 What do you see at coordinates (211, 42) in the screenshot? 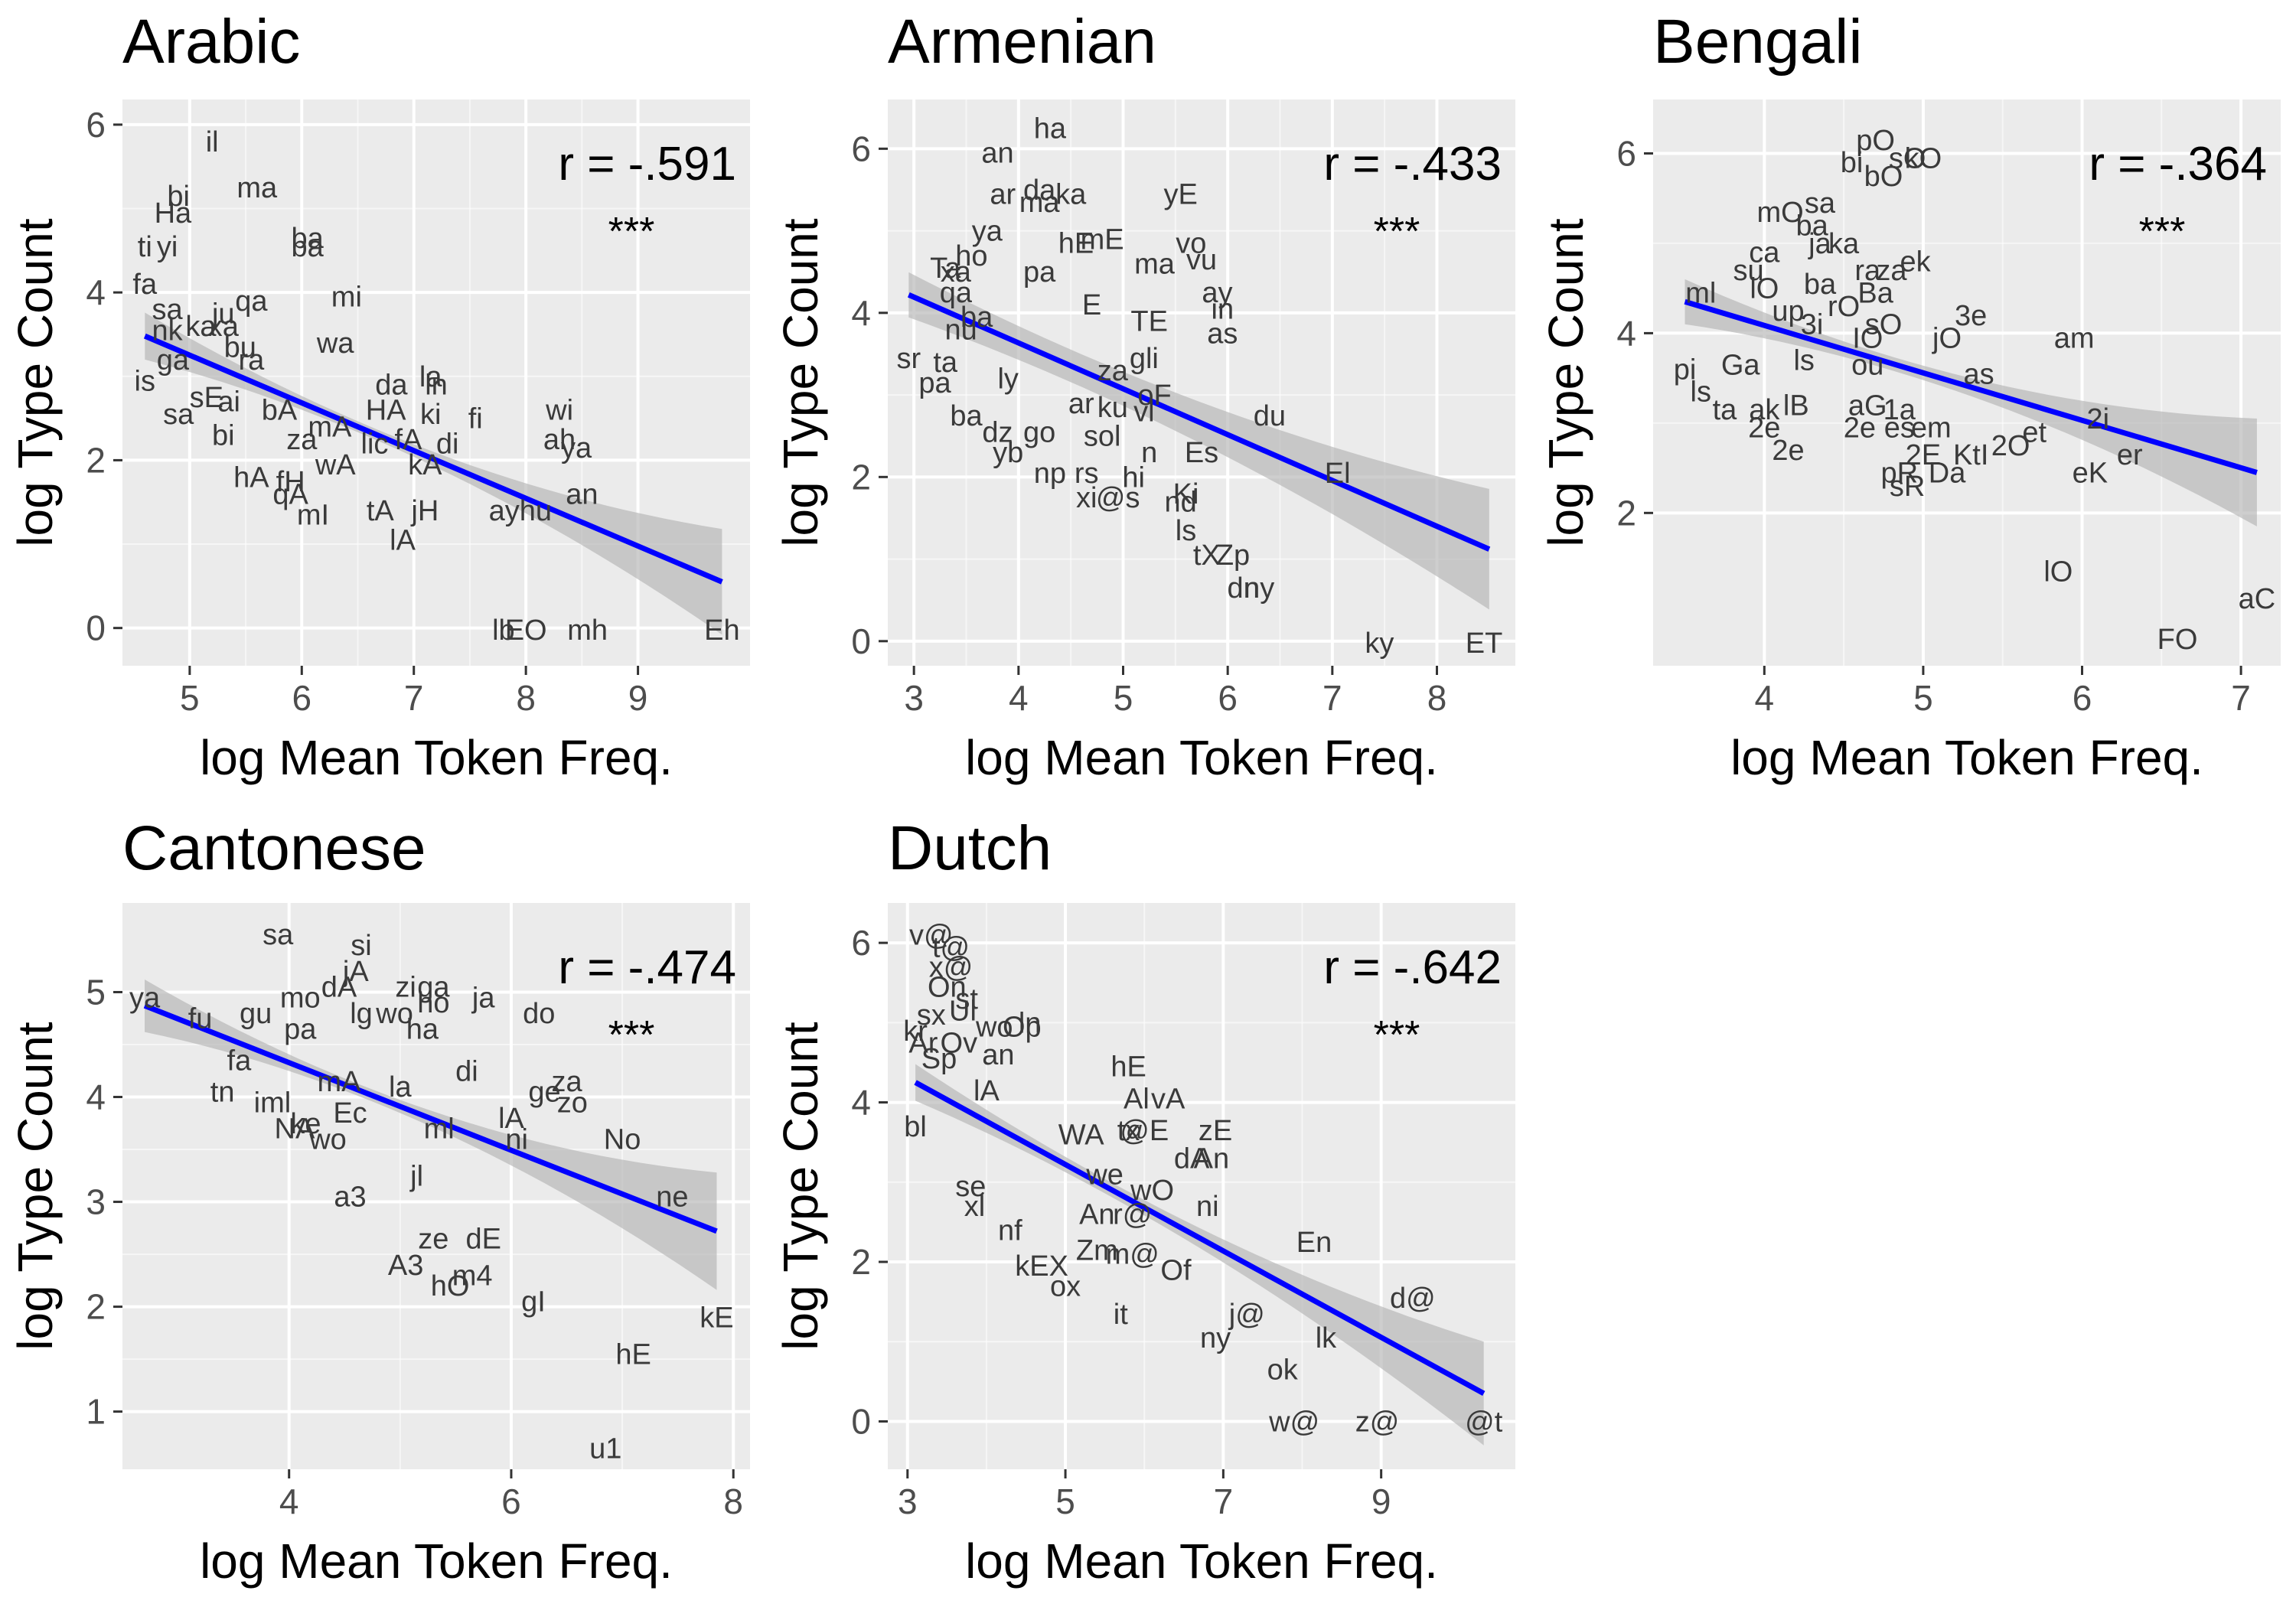
I see `panel-title: Arabic` at bounding box center [211, 42].